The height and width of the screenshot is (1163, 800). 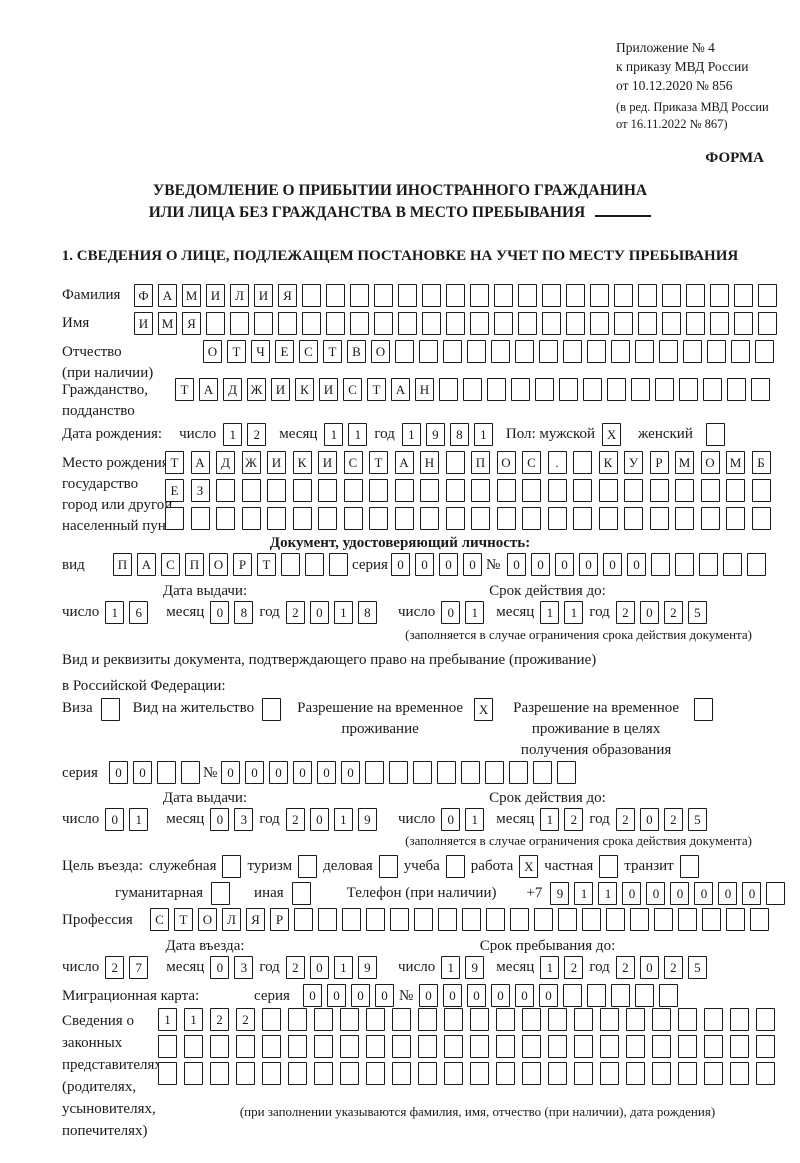 I want to click on char-cell: 5, so click(x=697, y=819).